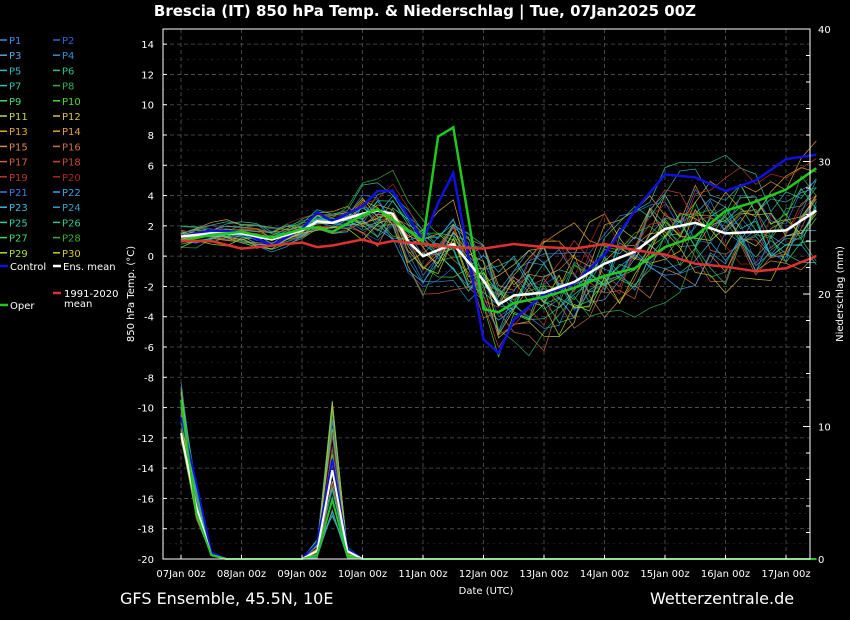 The image size is (850, 620). What do you see at coordinates (68, 71) in the screenshot?
I see `legend-label: P6` at bounding box center [68, 71].